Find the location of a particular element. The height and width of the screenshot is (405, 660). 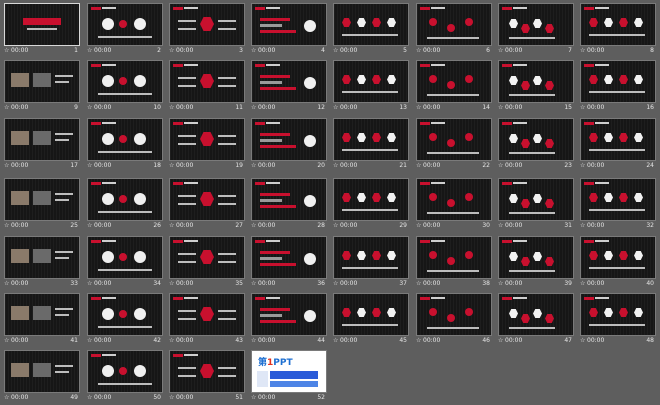

slide-thumbnail-5: ☆ 00:00 5 is located at coordinates (371, 29).